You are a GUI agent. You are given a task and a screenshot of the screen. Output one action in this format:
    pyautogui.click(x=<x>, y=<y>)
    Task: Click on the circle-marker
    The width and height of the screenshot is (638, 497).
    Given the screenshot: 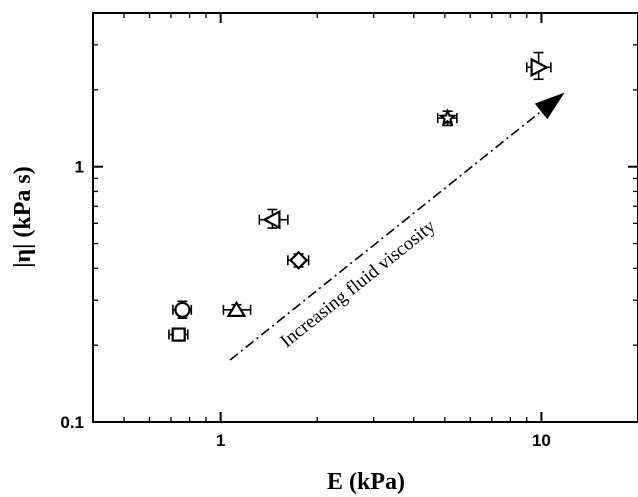 What is the action you would take?
    pyautogui.click(x=182, y=309)
    